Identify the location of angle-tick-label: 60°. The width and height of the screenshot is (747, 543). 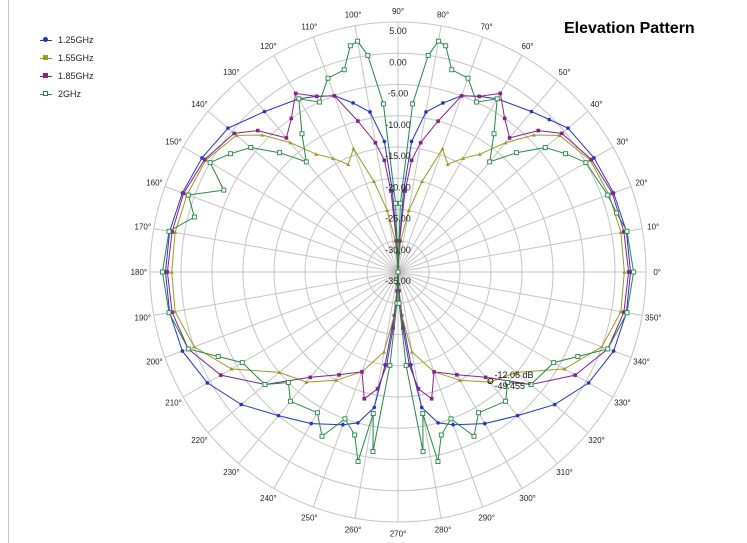
(528, 46).